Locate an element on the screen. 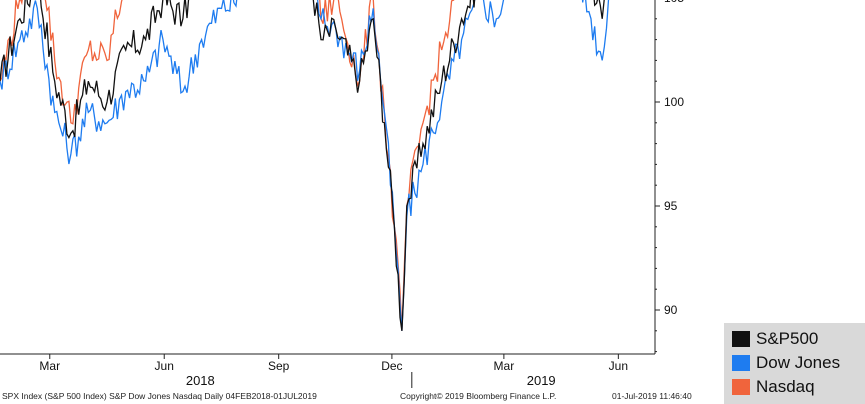 Image resolution: width=865 pixels, height=404 pixels. x-tick-label-1: Jun is located at coordinates (164, 366).